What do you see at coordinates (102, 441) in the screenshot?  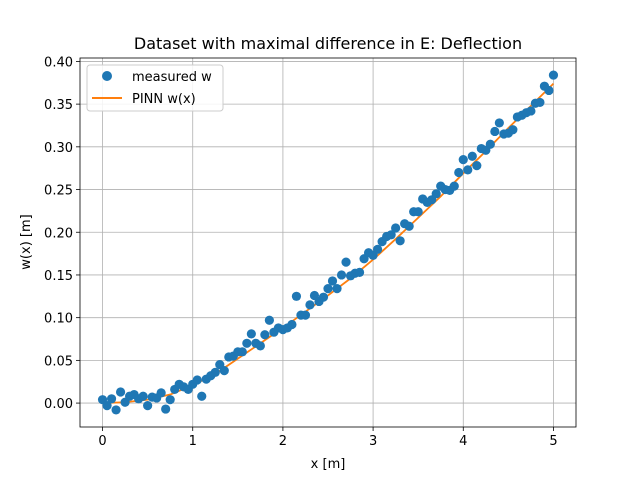 I see `x-tick-label: 0` at bounding box center [102, 441].